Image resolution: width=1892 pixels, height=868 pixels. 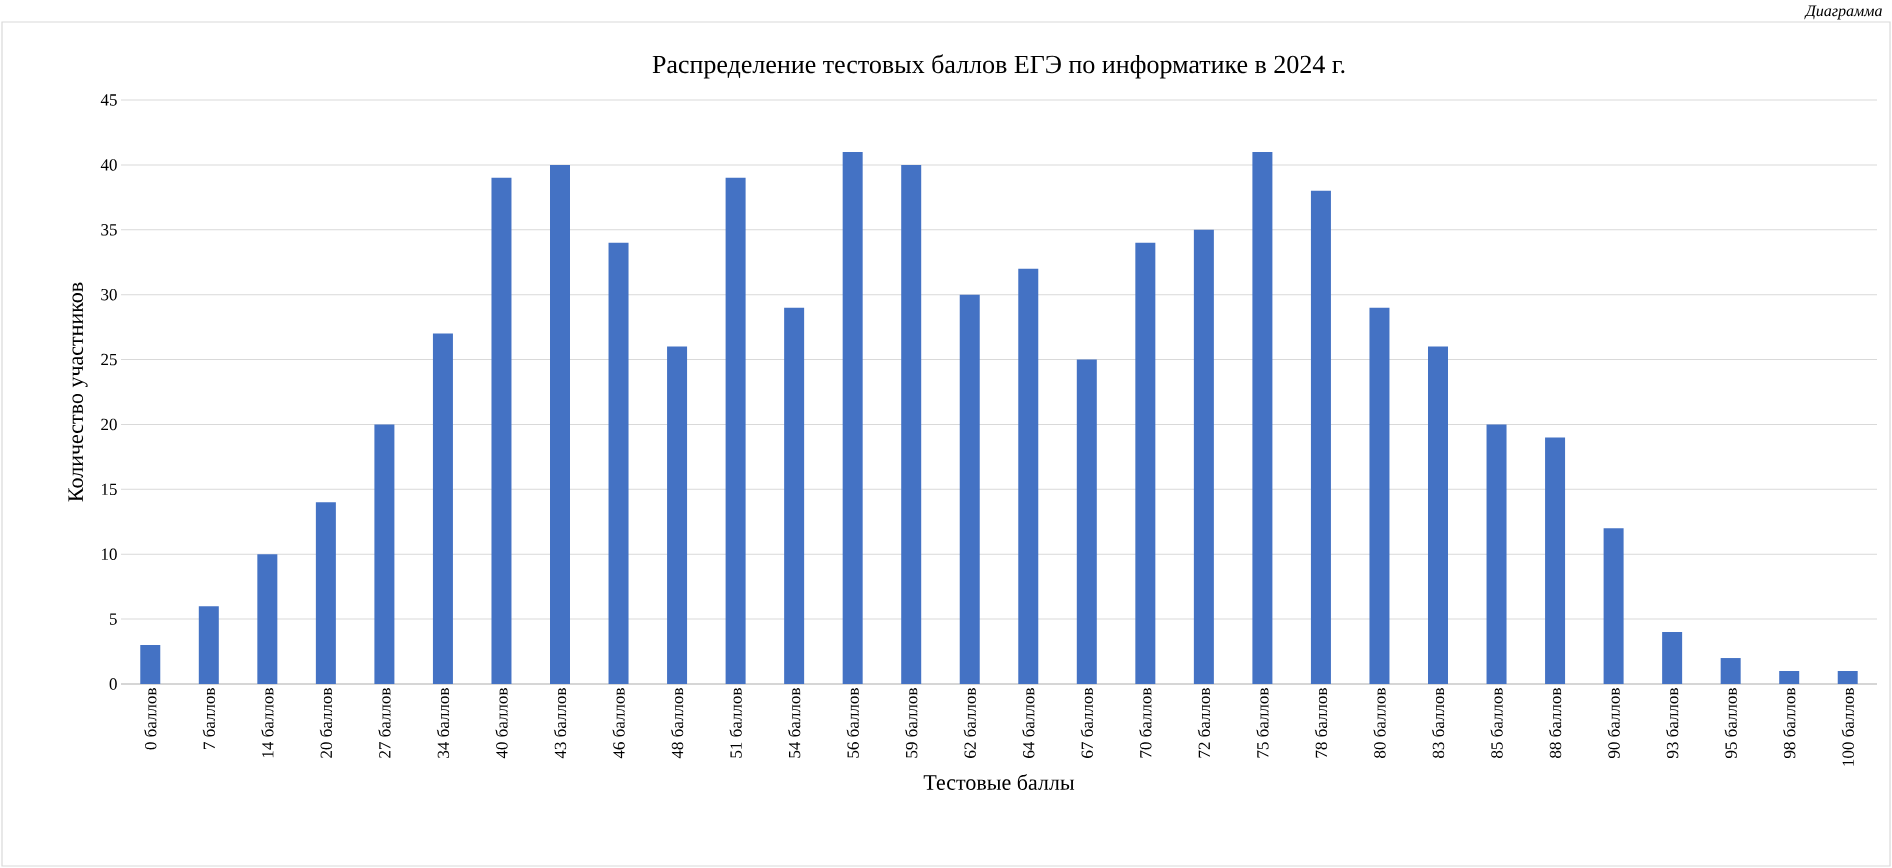 I want to click on x-tick-label: 51 баллов, so click(x=735, y=723).